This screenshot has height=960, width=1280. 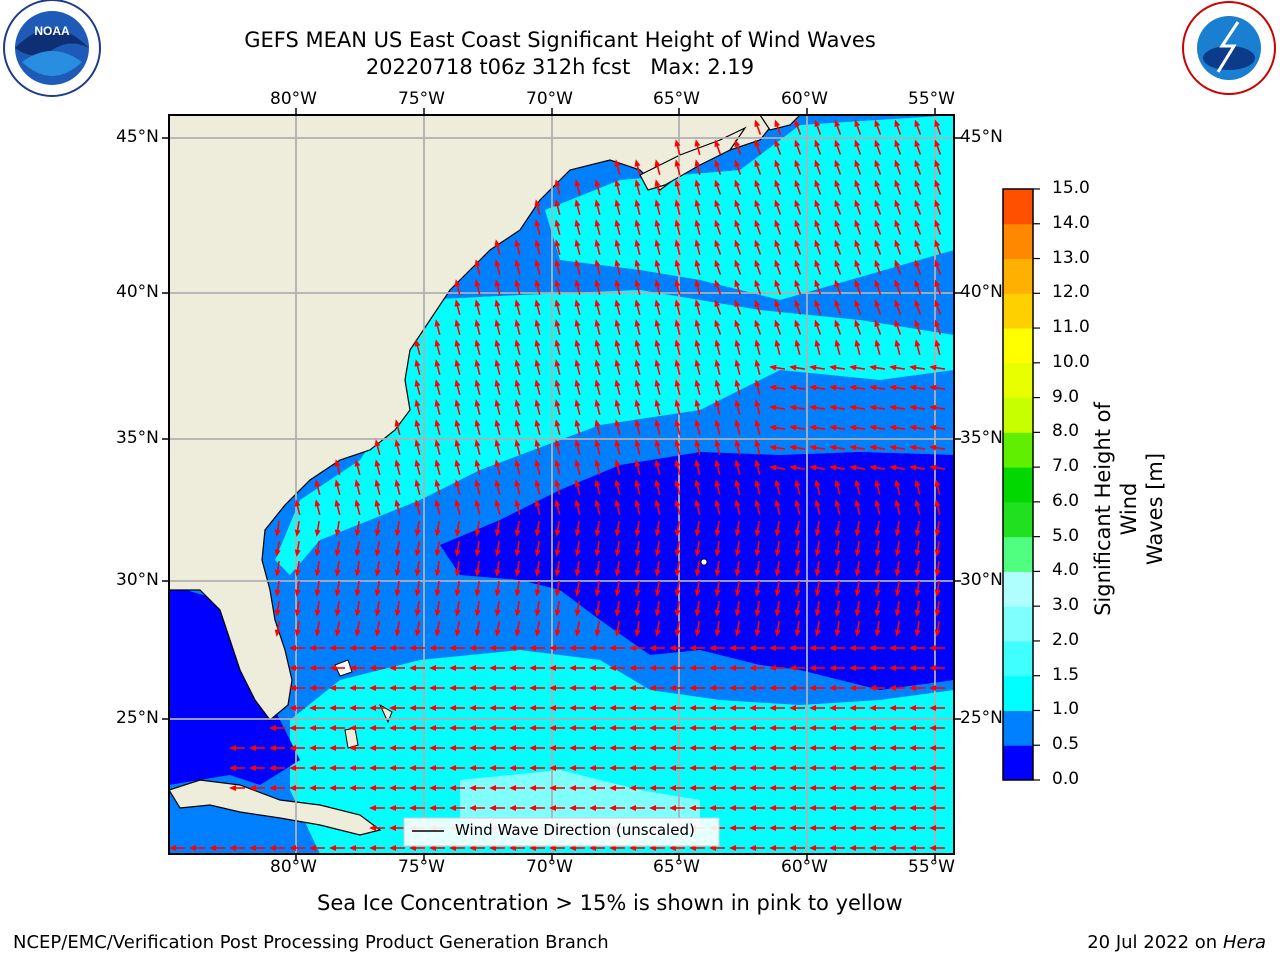 What do you see at coordinates (749, 207) in the screenshot?
I see `wave-zone-north` at bounding box center [749, 207].